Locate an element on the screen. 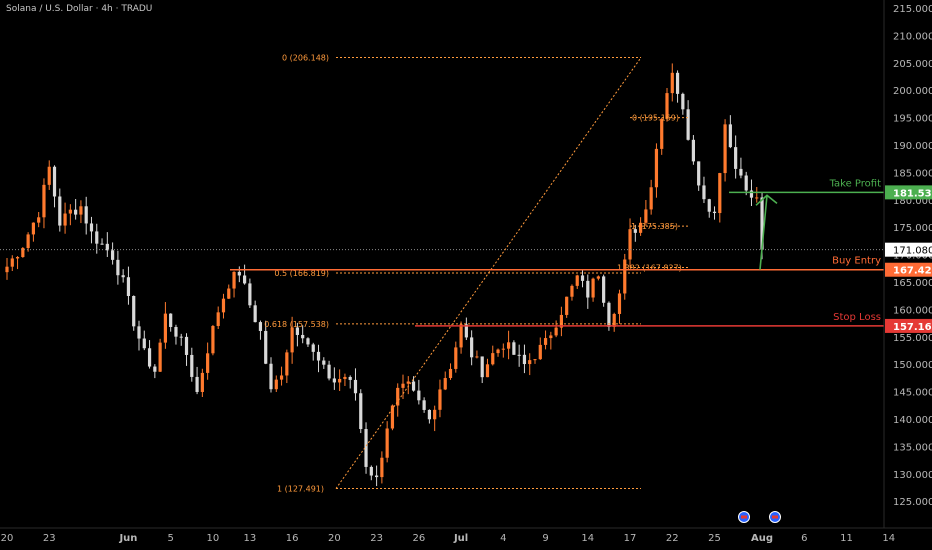 This screenshot has width=932, height=550. time-tick-label: 10 is located at coordinates (213, 538).